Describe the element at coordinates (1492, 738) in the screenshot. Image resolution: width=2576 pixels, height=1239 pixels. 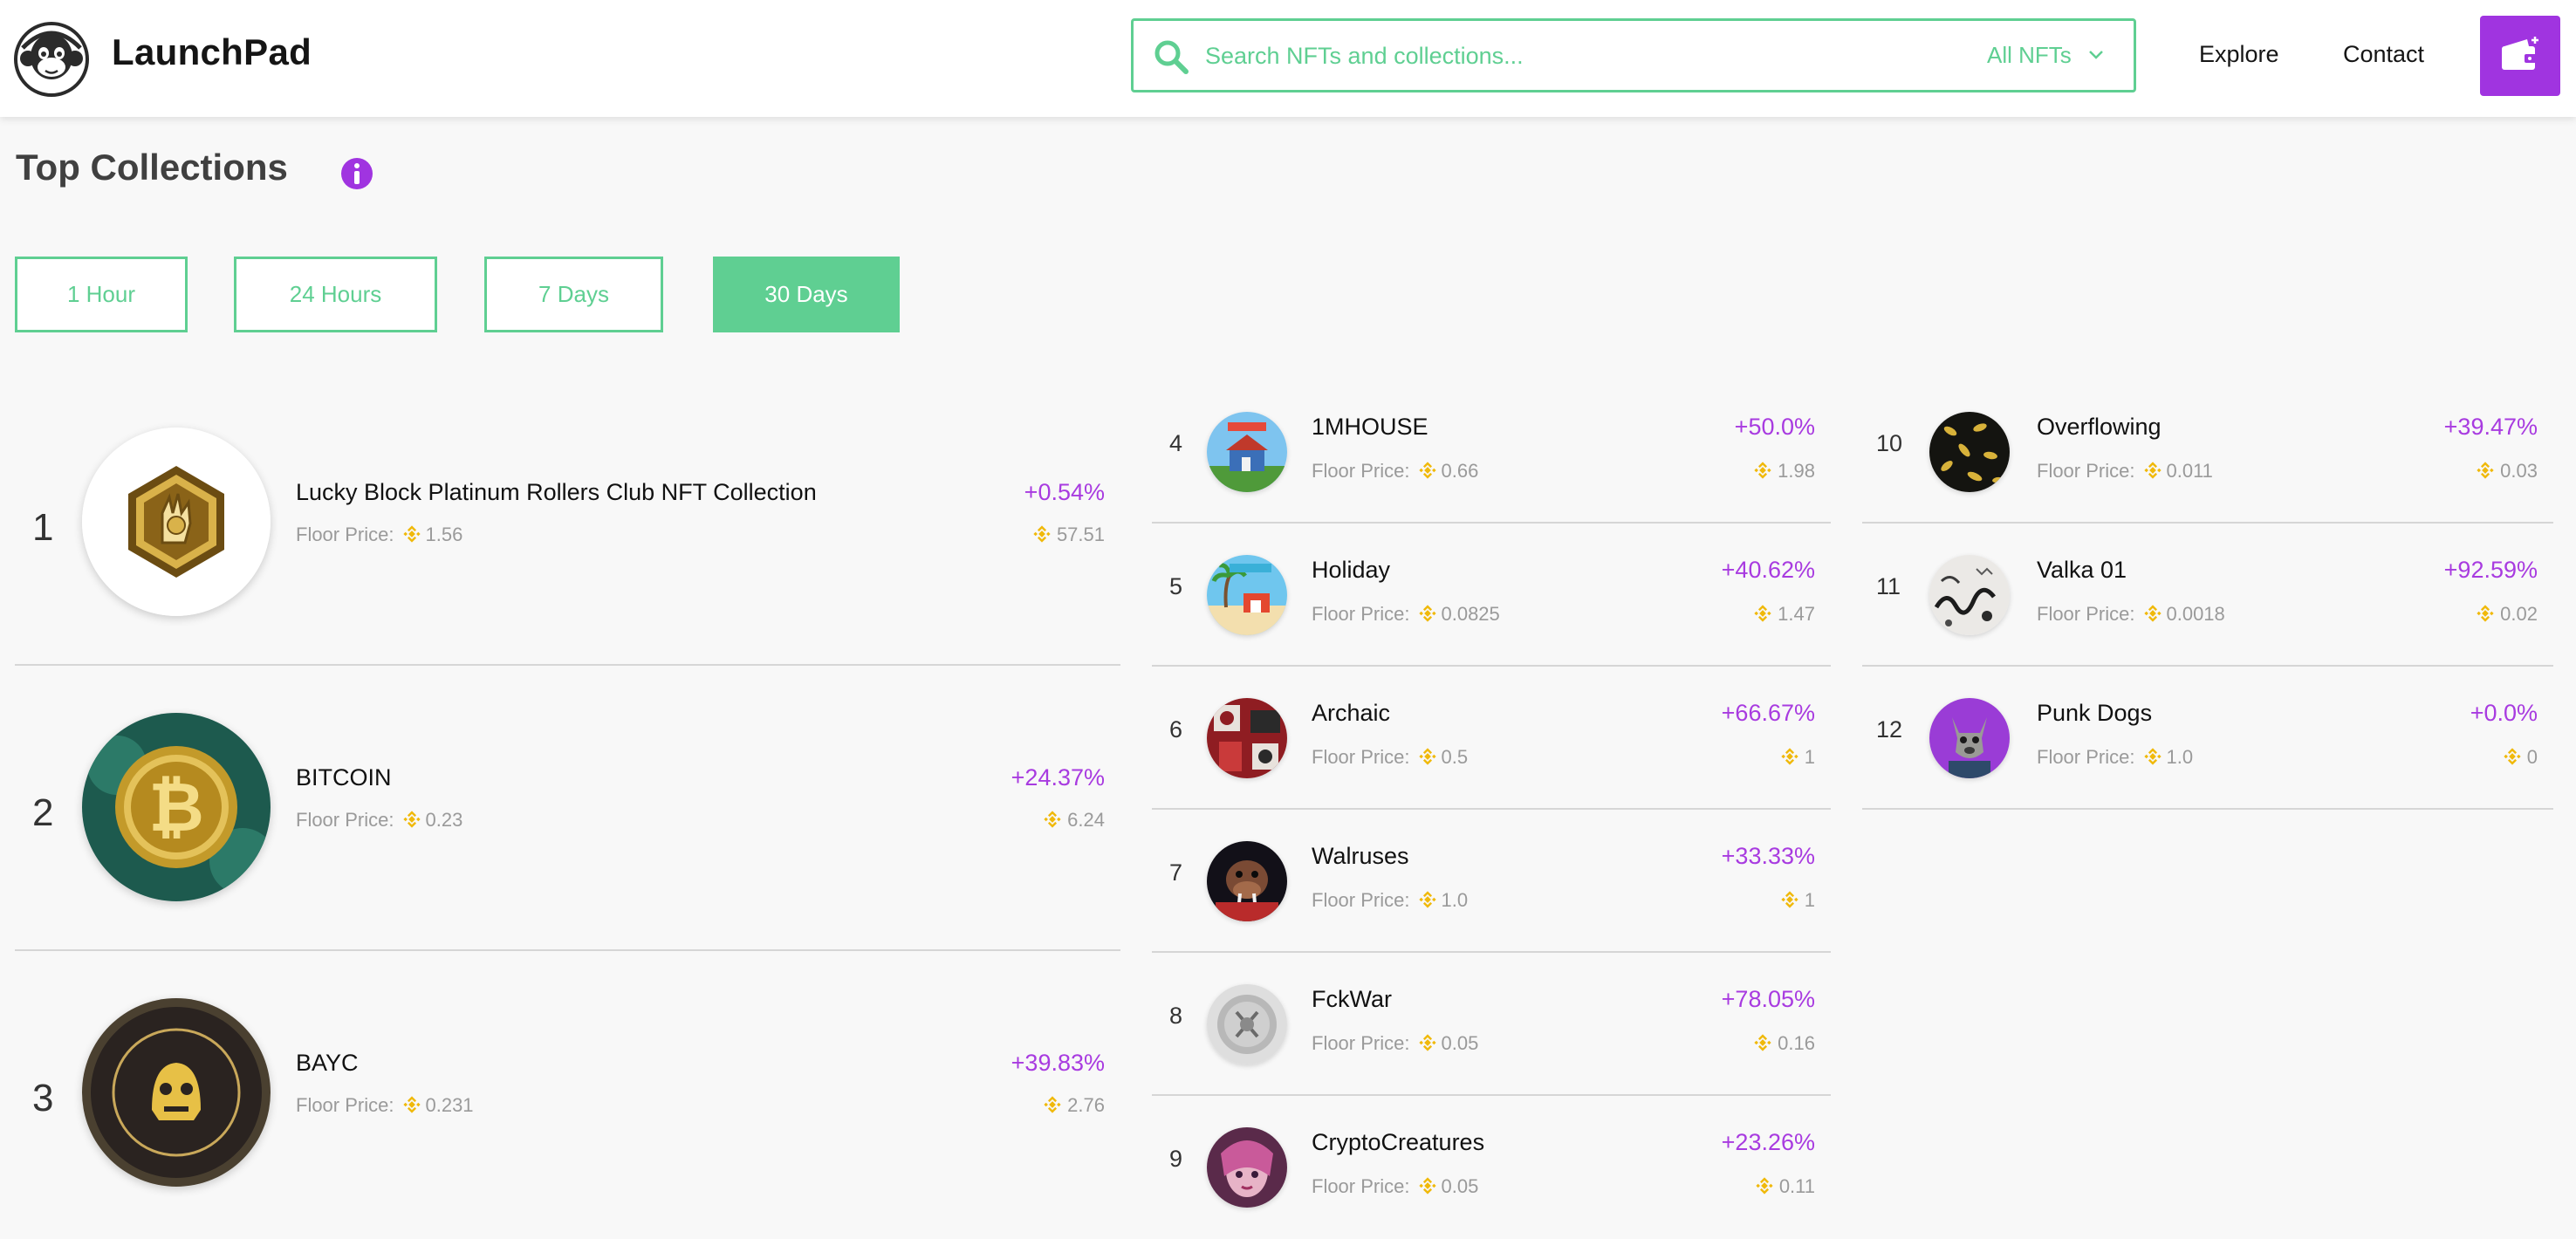
I see `collection-row: 6 Archaic Floor Price: 0.5 +66.67% 1` at that location.